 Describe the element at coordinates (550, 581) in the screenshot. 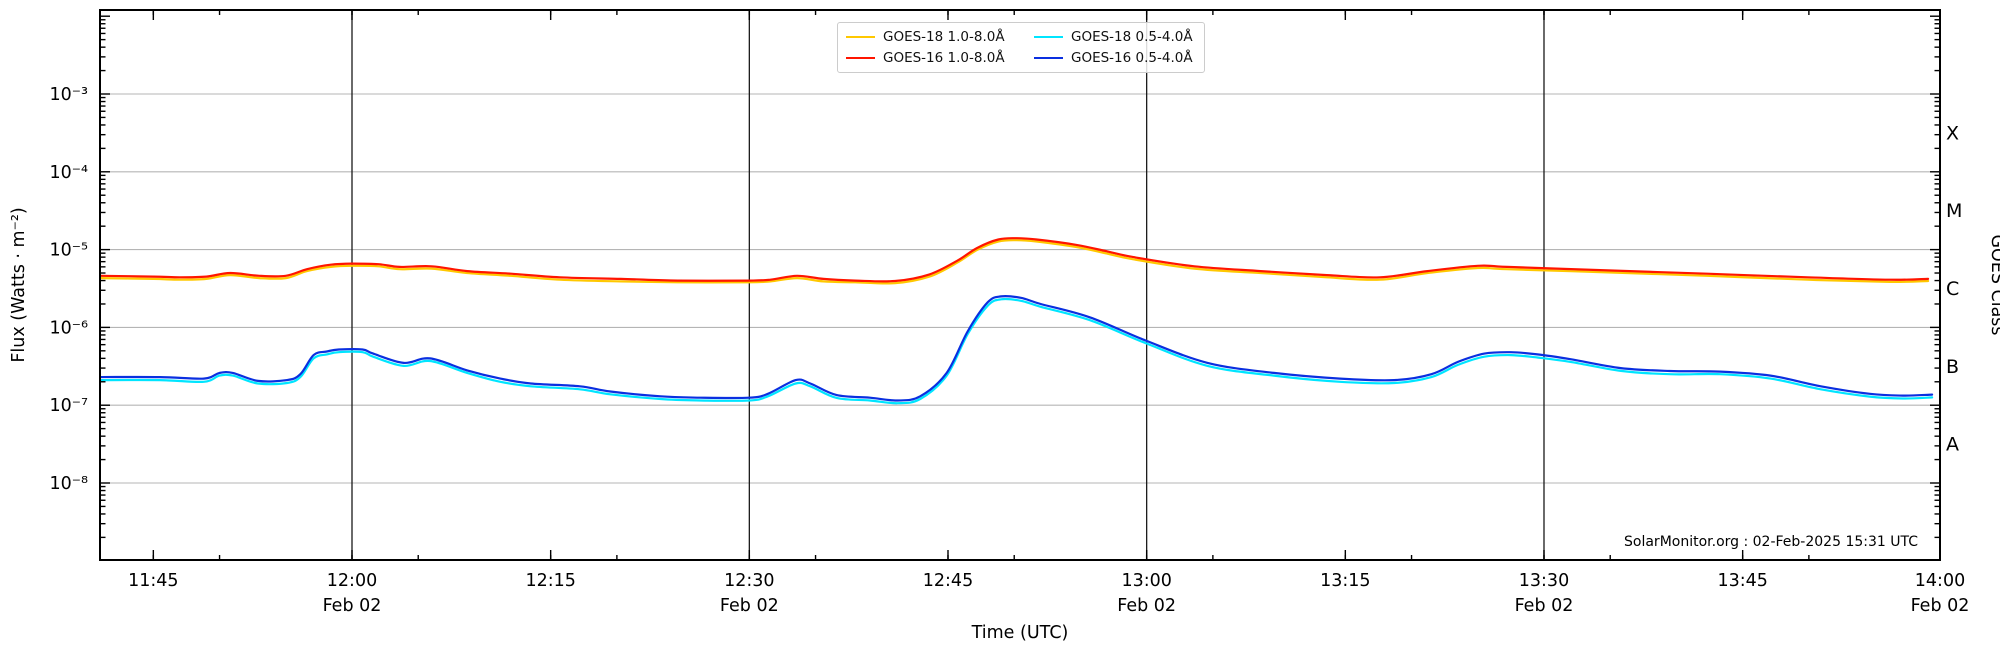

I see `x-tick-label: 12:15` at that location.